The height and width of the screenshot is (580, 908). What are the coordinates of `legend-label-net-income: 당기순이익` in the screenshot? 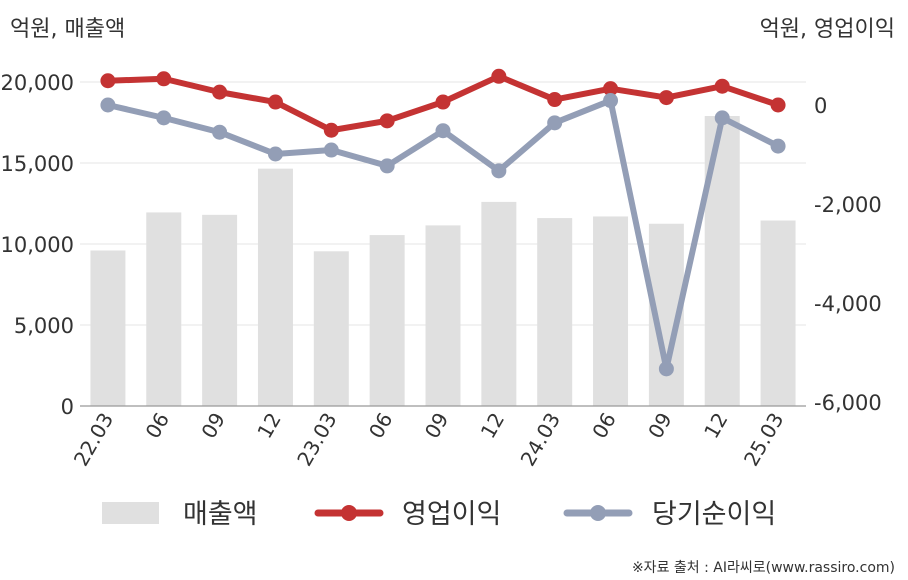 It's located at (714, 514).